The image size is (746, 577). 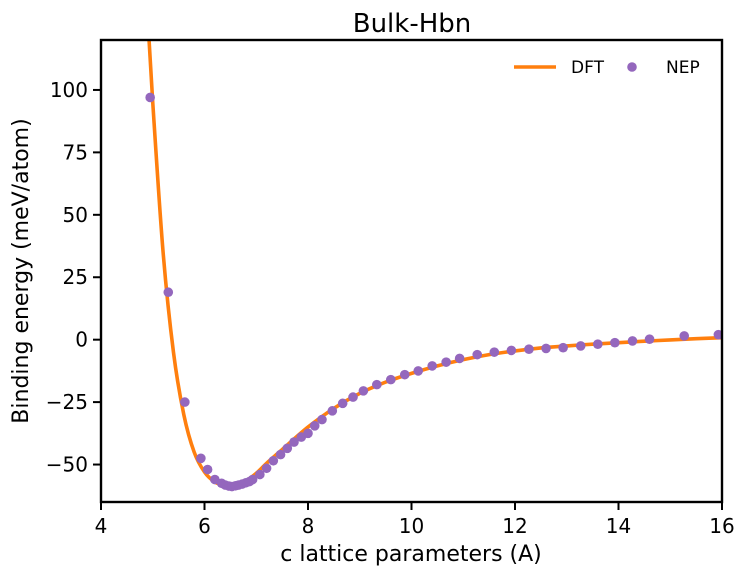 I want to click on y-tick-label: 0, so click(x=81, y=340).